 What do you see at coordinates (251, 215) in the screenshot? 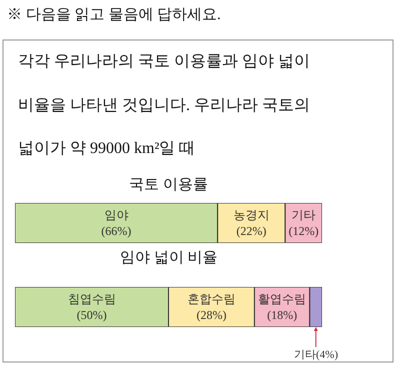
I see `series-label: 농경지` at bounding box center [251, 215].